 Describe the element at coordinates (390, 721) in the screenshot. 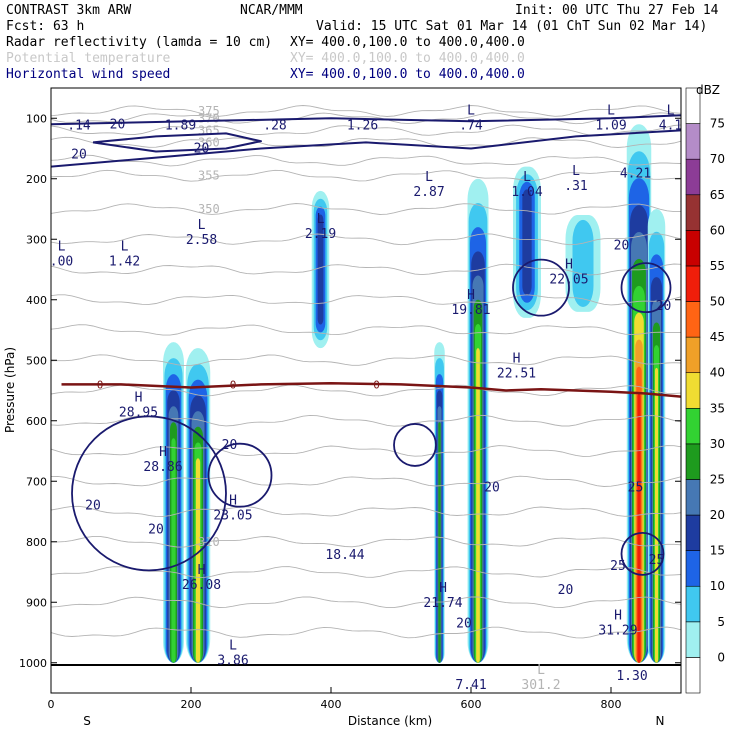

I see `x-axis-label: Distance (km)` at that location.